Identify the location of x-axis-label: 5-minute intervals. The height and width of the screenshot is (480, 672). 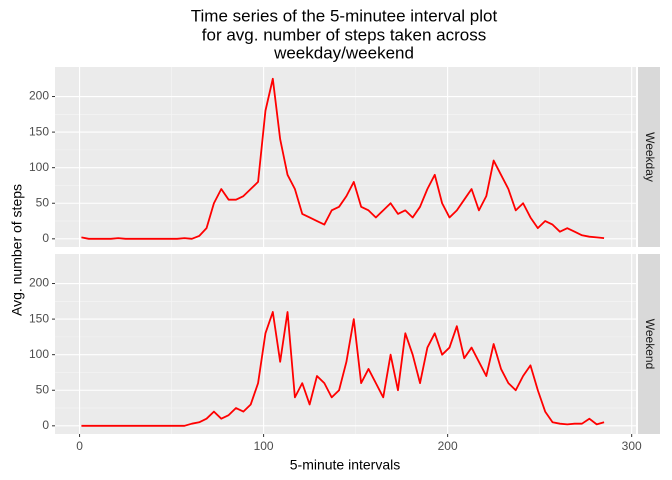
(345, 465).